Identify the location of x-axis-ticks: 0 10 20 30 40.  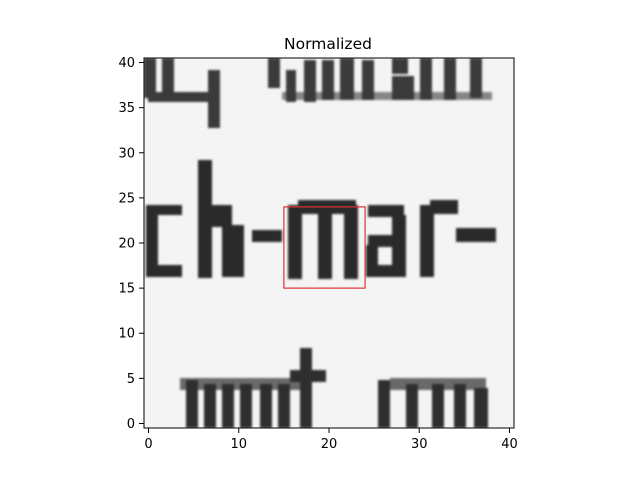
(331, 440).